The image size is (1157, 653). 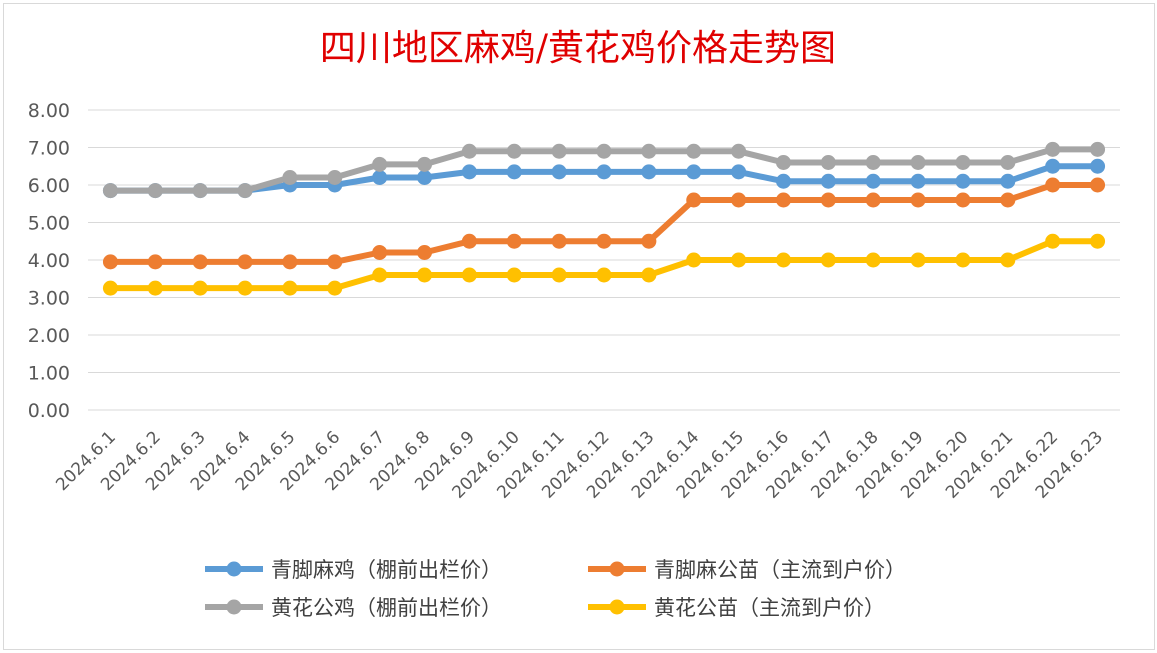 I want to click on legend-item: 青脚麻公苗（主流到户价）, so click(x=747, y=570).